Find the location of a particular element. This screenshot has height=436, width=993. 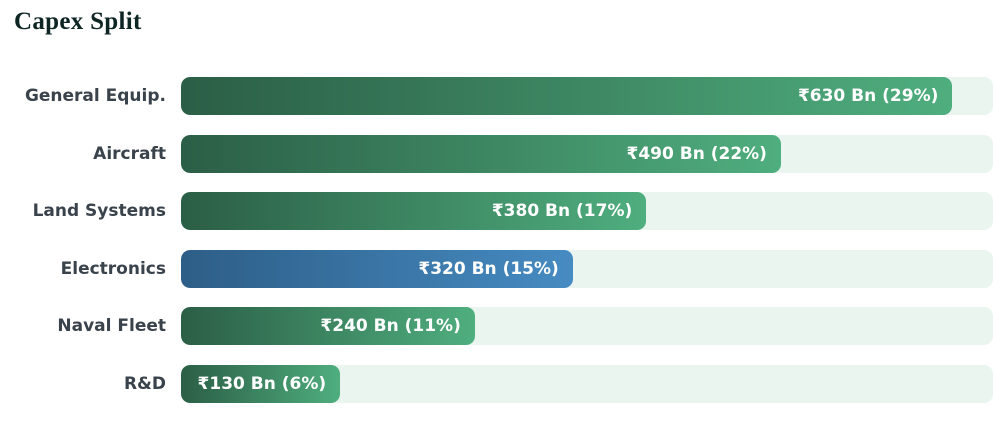

bar-track: ₹380 Bn (17%) is located at coordinates (587, 211).